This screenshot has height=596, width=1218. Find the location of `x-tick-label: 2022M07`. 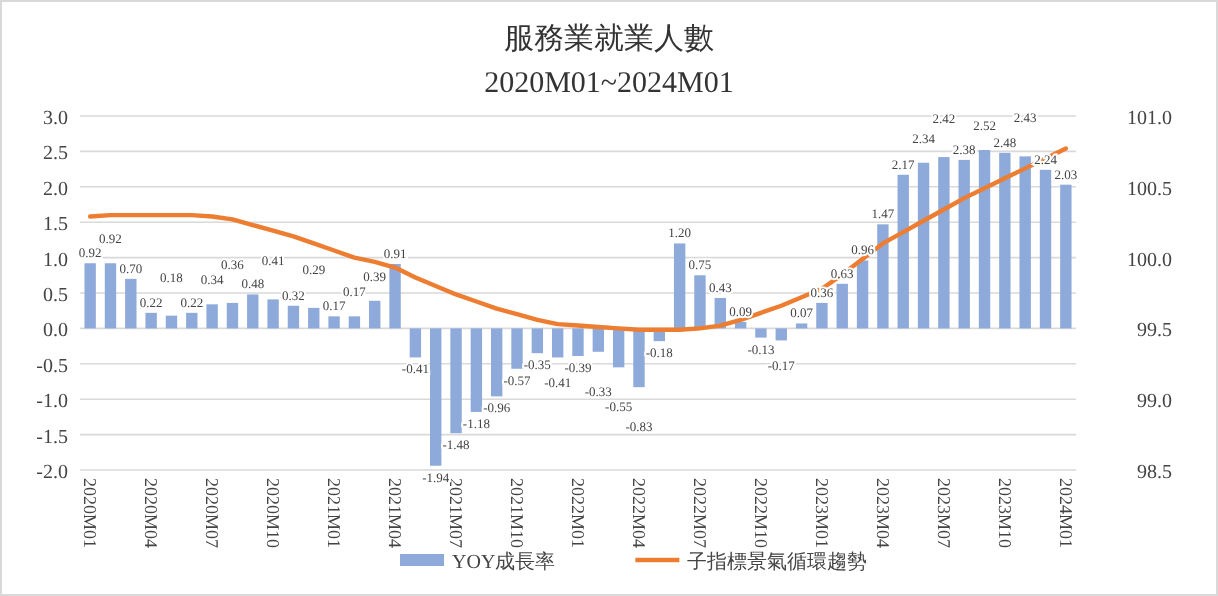

x-tick-label: 2022M07 is located at coordinates (699, 513).